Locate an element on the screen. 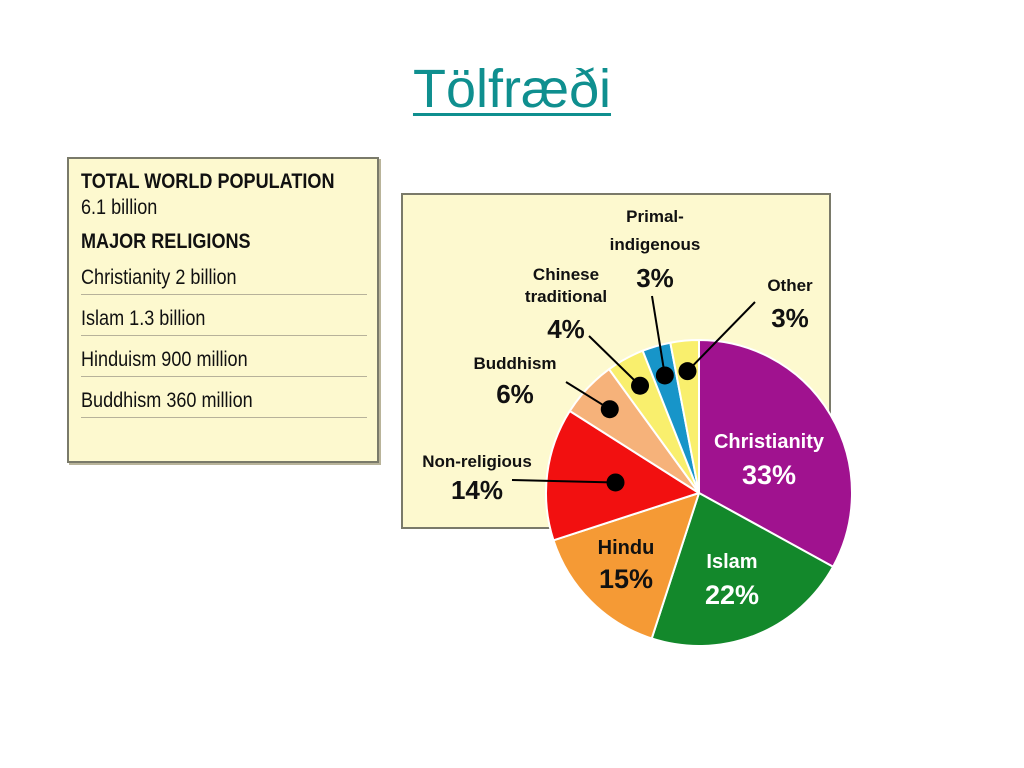 This screenshot has width=1024, height=768. label-christianity-value: 33% is located at coordinates (769, 475).